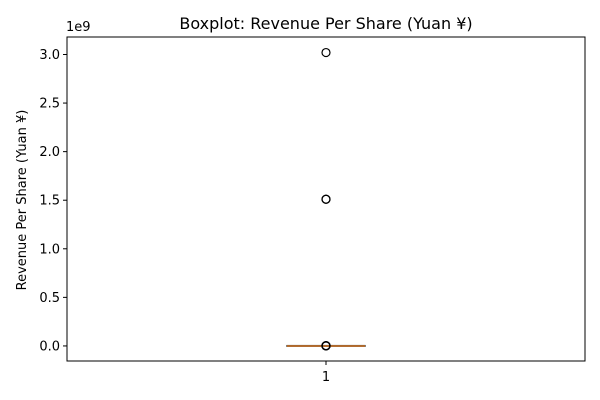 This screenshot has height=400, width=600. I want to click on outlier-layer, so click(326, 199).